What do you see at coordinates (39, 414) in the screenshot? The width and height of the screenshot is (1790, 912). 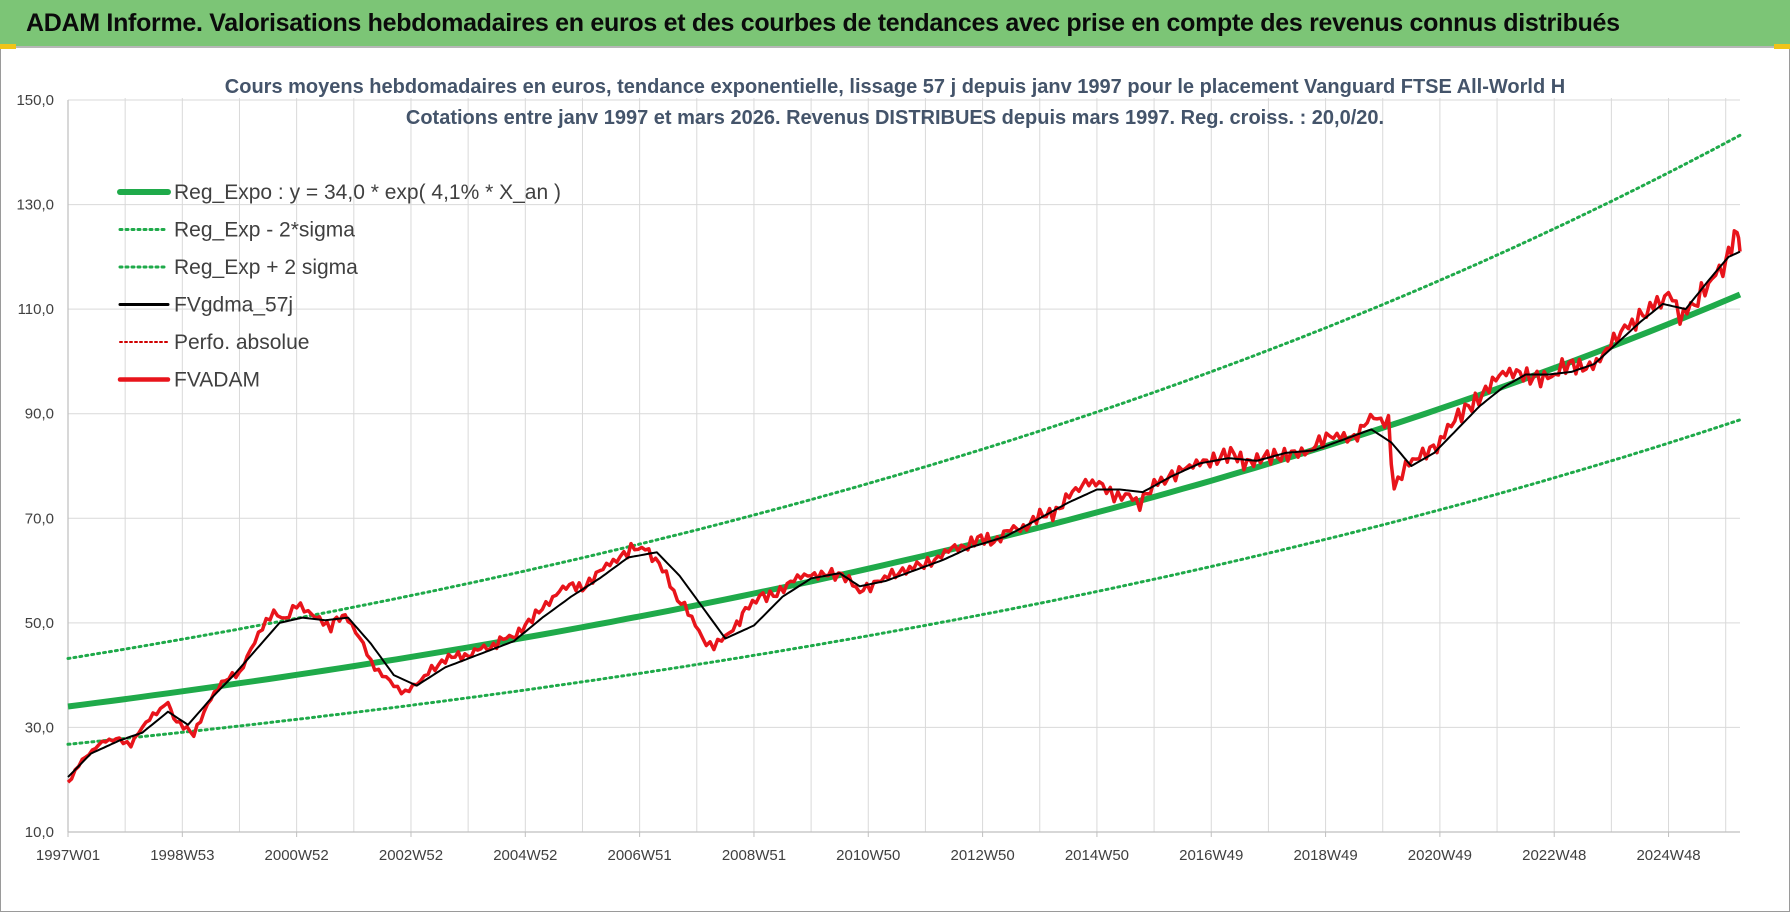 I see `y-tick-label: 90,0` at bounding box center [39, 414].